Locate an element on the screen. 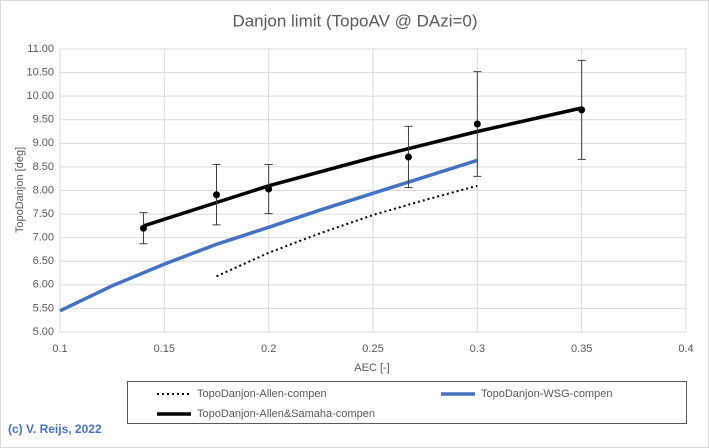 The height and width of the screenshot is (448, 709). y-tick-label: 10.50 is located at coordinates (40, 72).